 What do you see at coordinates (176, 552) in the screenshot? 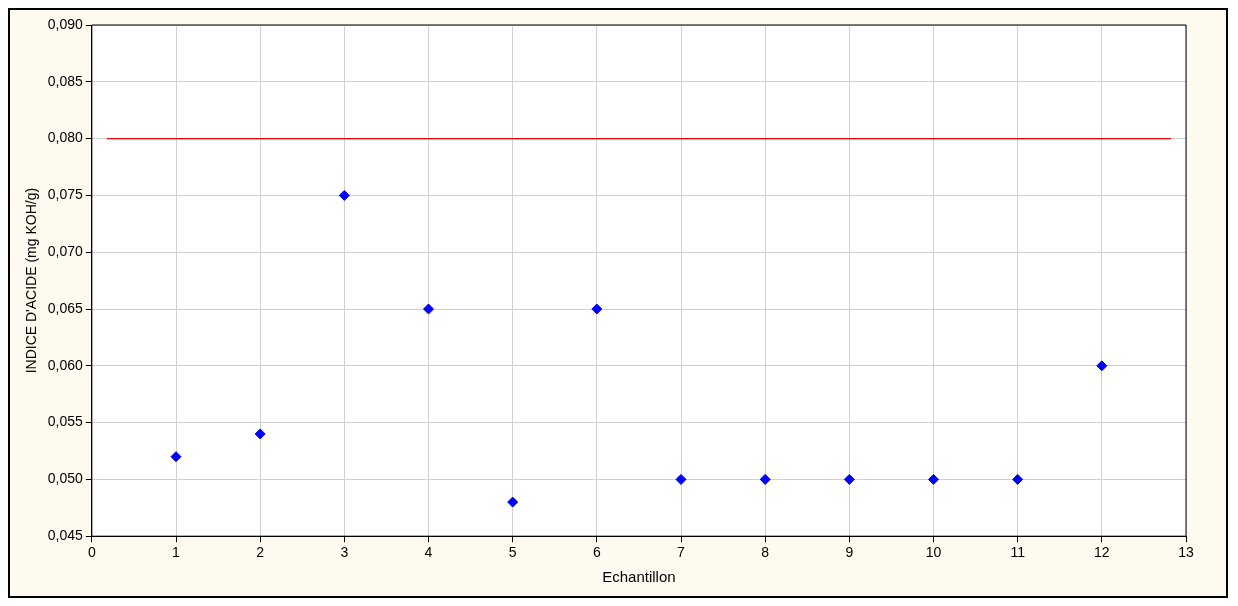
I see `x-tick-label: 1` at bounding box center [176, 552].